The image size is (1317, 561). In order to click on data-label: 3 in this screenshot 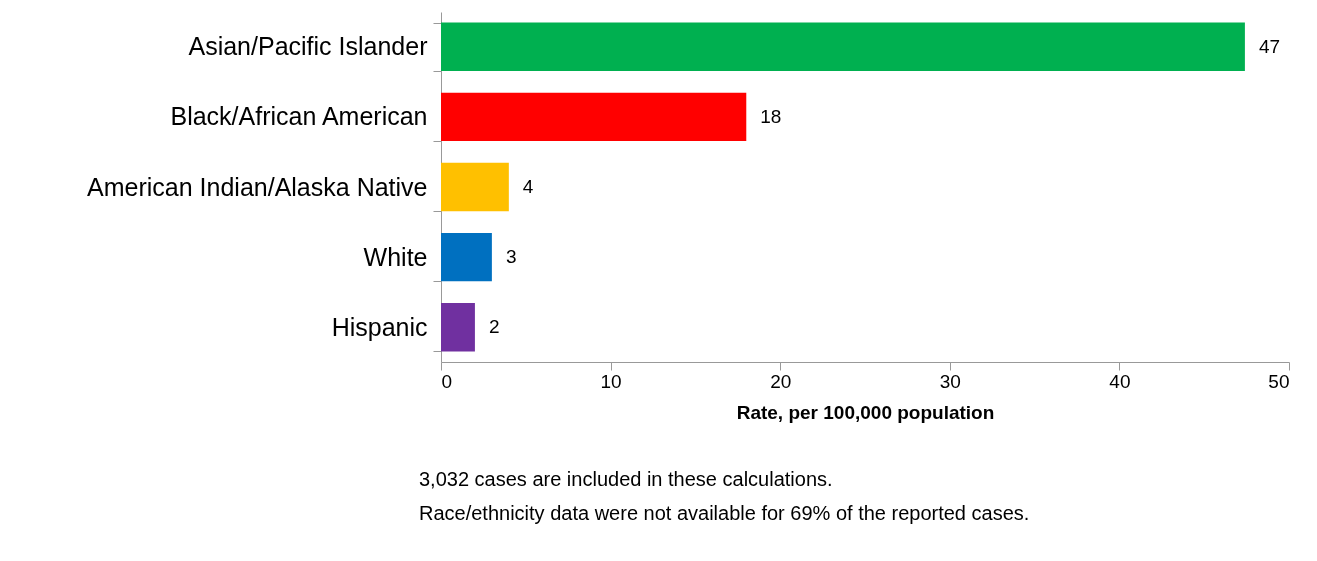, I will do `click(511, 257)`.